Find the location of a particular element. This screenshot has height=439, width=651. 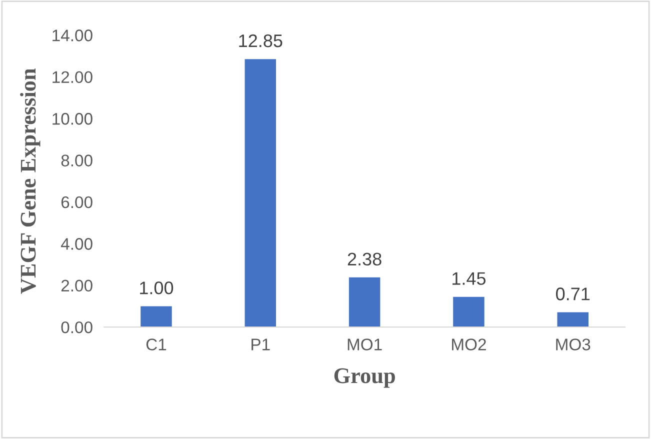

y-tick-label: 10.00 is located at coordinates (72, 118).